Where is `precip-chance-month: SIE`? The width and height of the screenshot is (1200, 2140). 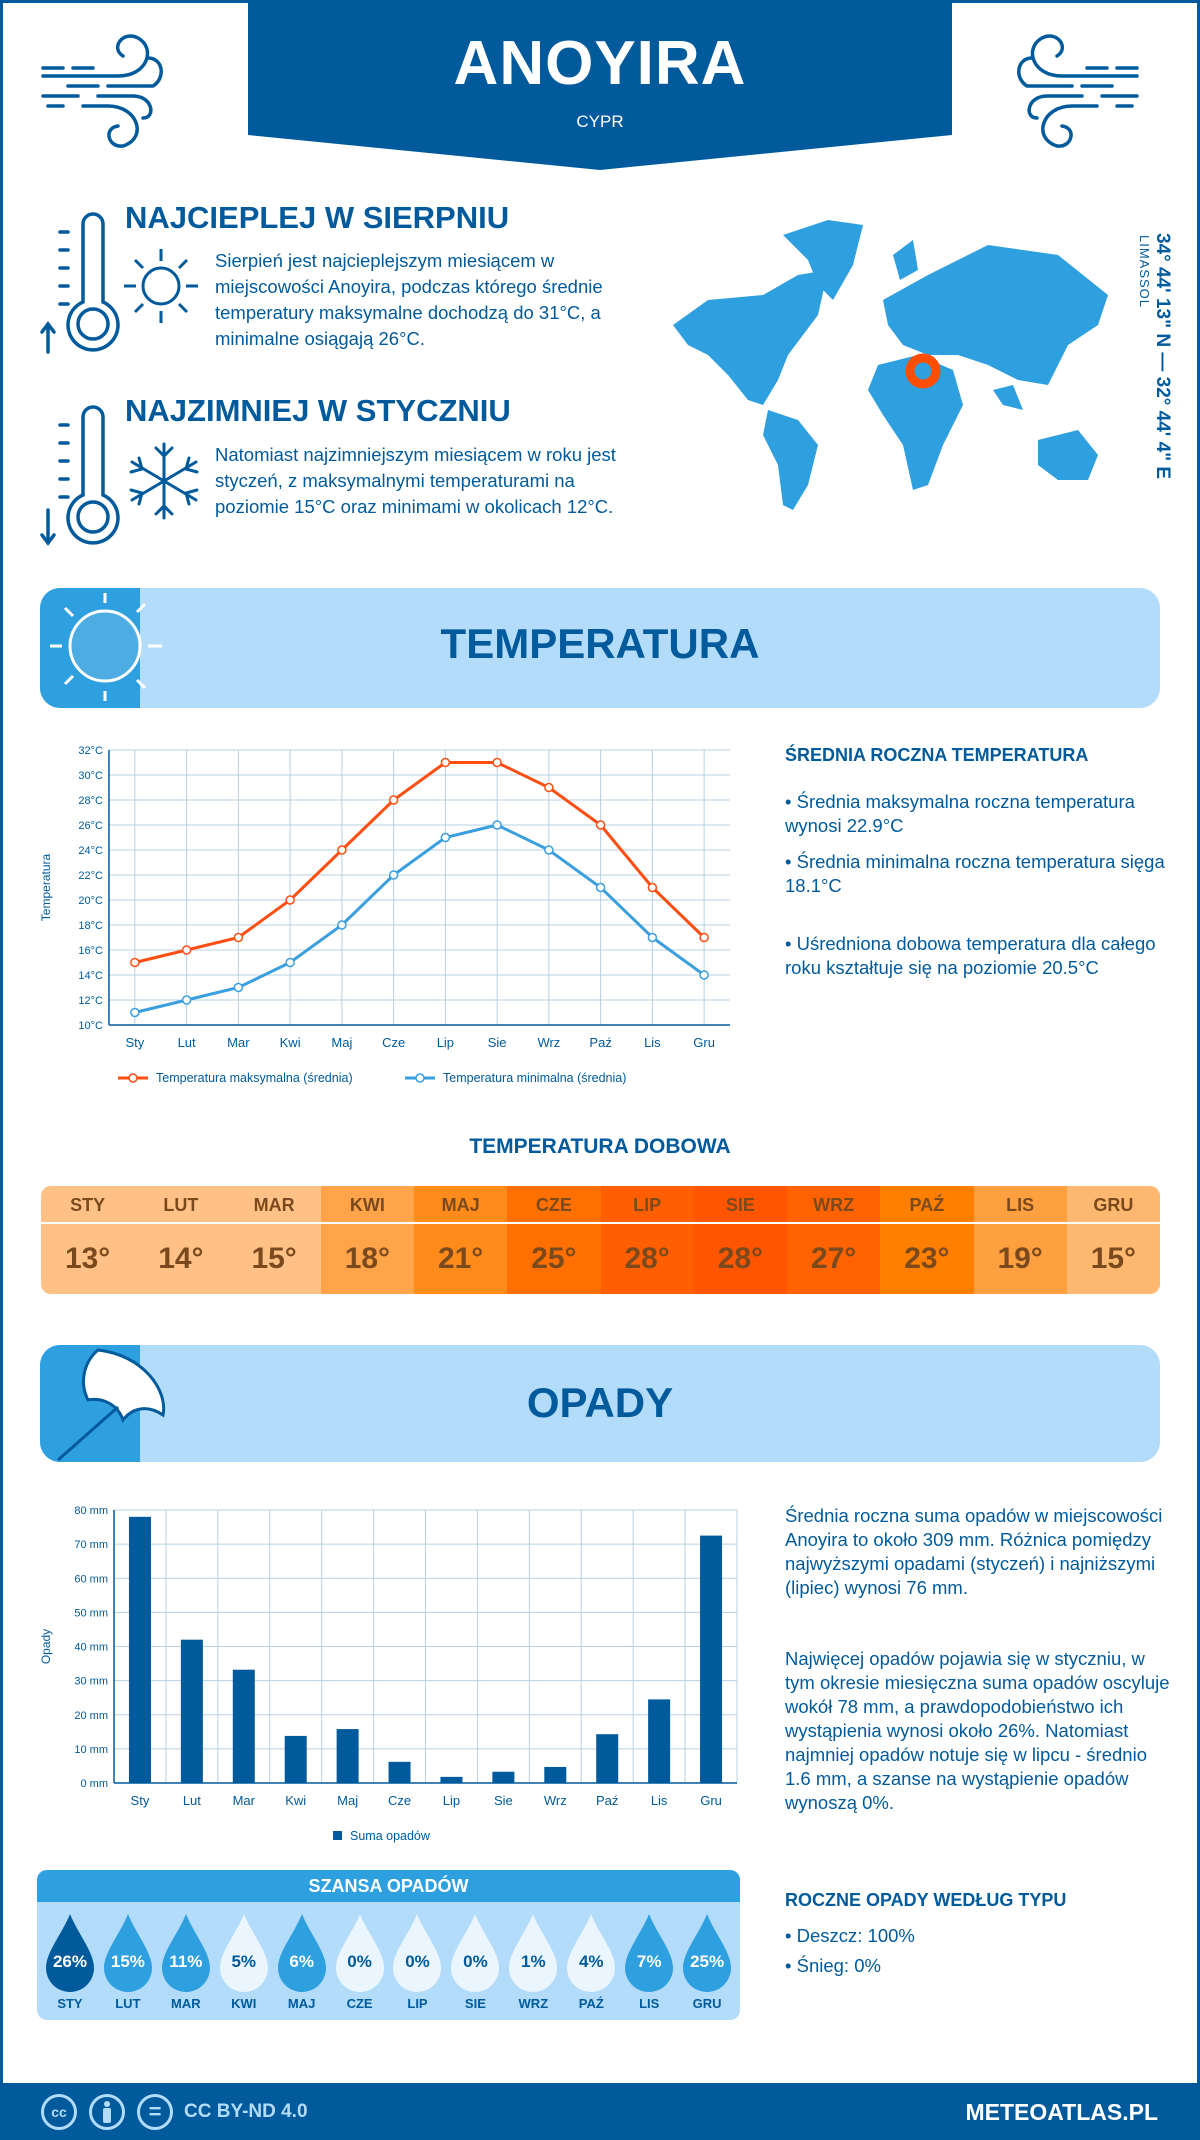 precip-chance-month: SIE is located at coordinates (475, 2003).